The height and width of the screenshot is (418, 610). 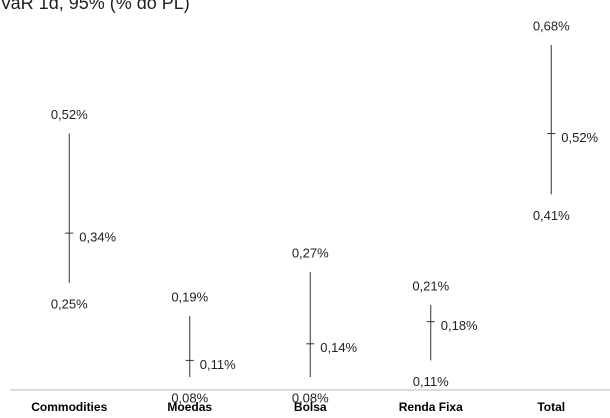 I want to click on high-label: 0,21%, so click(x=430, y=286).